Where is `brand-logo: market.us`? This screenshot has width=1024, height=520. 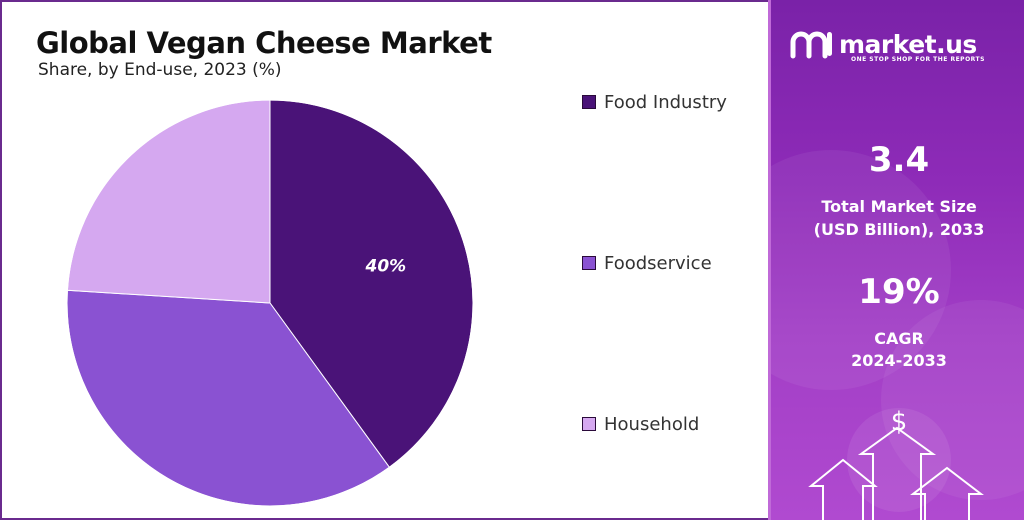 brand-logo: market.us is located at coordinates (883, 44).